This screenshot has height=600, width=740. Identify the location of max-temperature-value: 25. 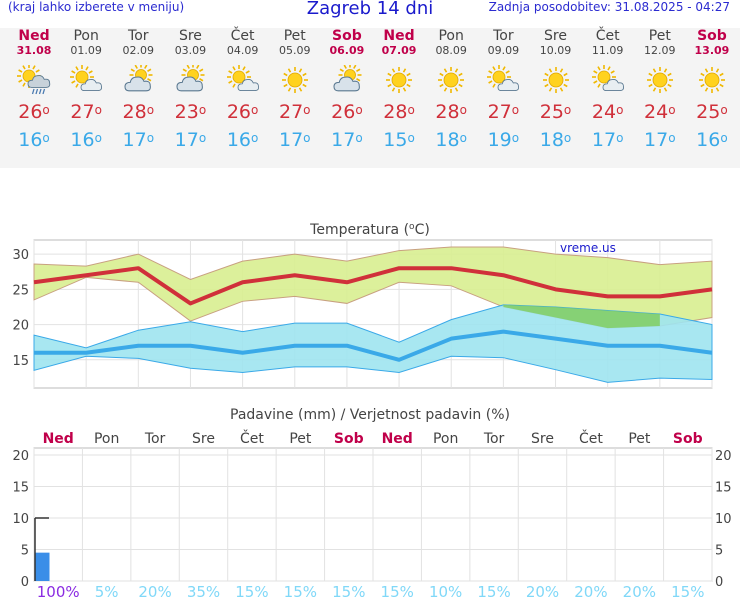
(708, 112).